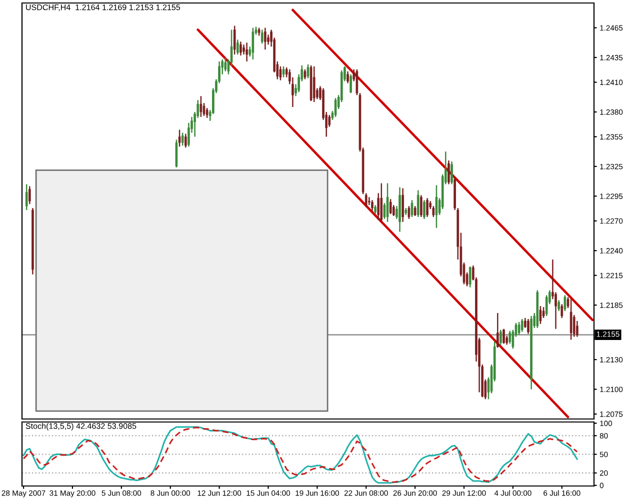 The image size is (625, 500). Describe the element at coordinates (103, 8) in the screenshot. I see `chart-title: USDCHF,H4 1.2164 1.2169 1.2153 1.2155` at that location.